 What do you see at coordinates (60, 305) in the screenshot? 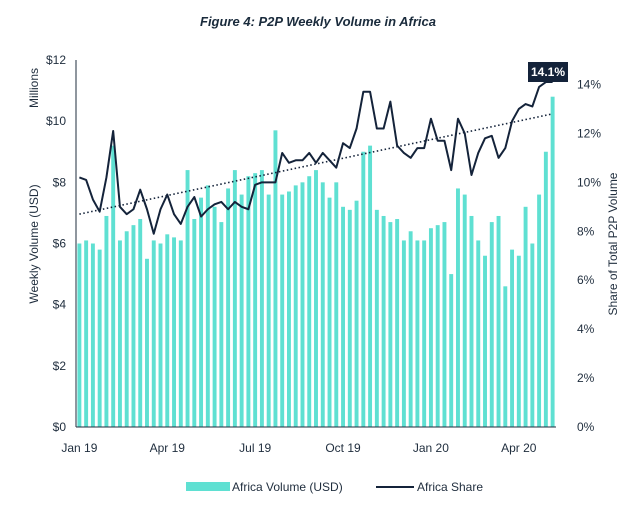
I see `y-tick-label: $4` at bounding box center [60, 305].